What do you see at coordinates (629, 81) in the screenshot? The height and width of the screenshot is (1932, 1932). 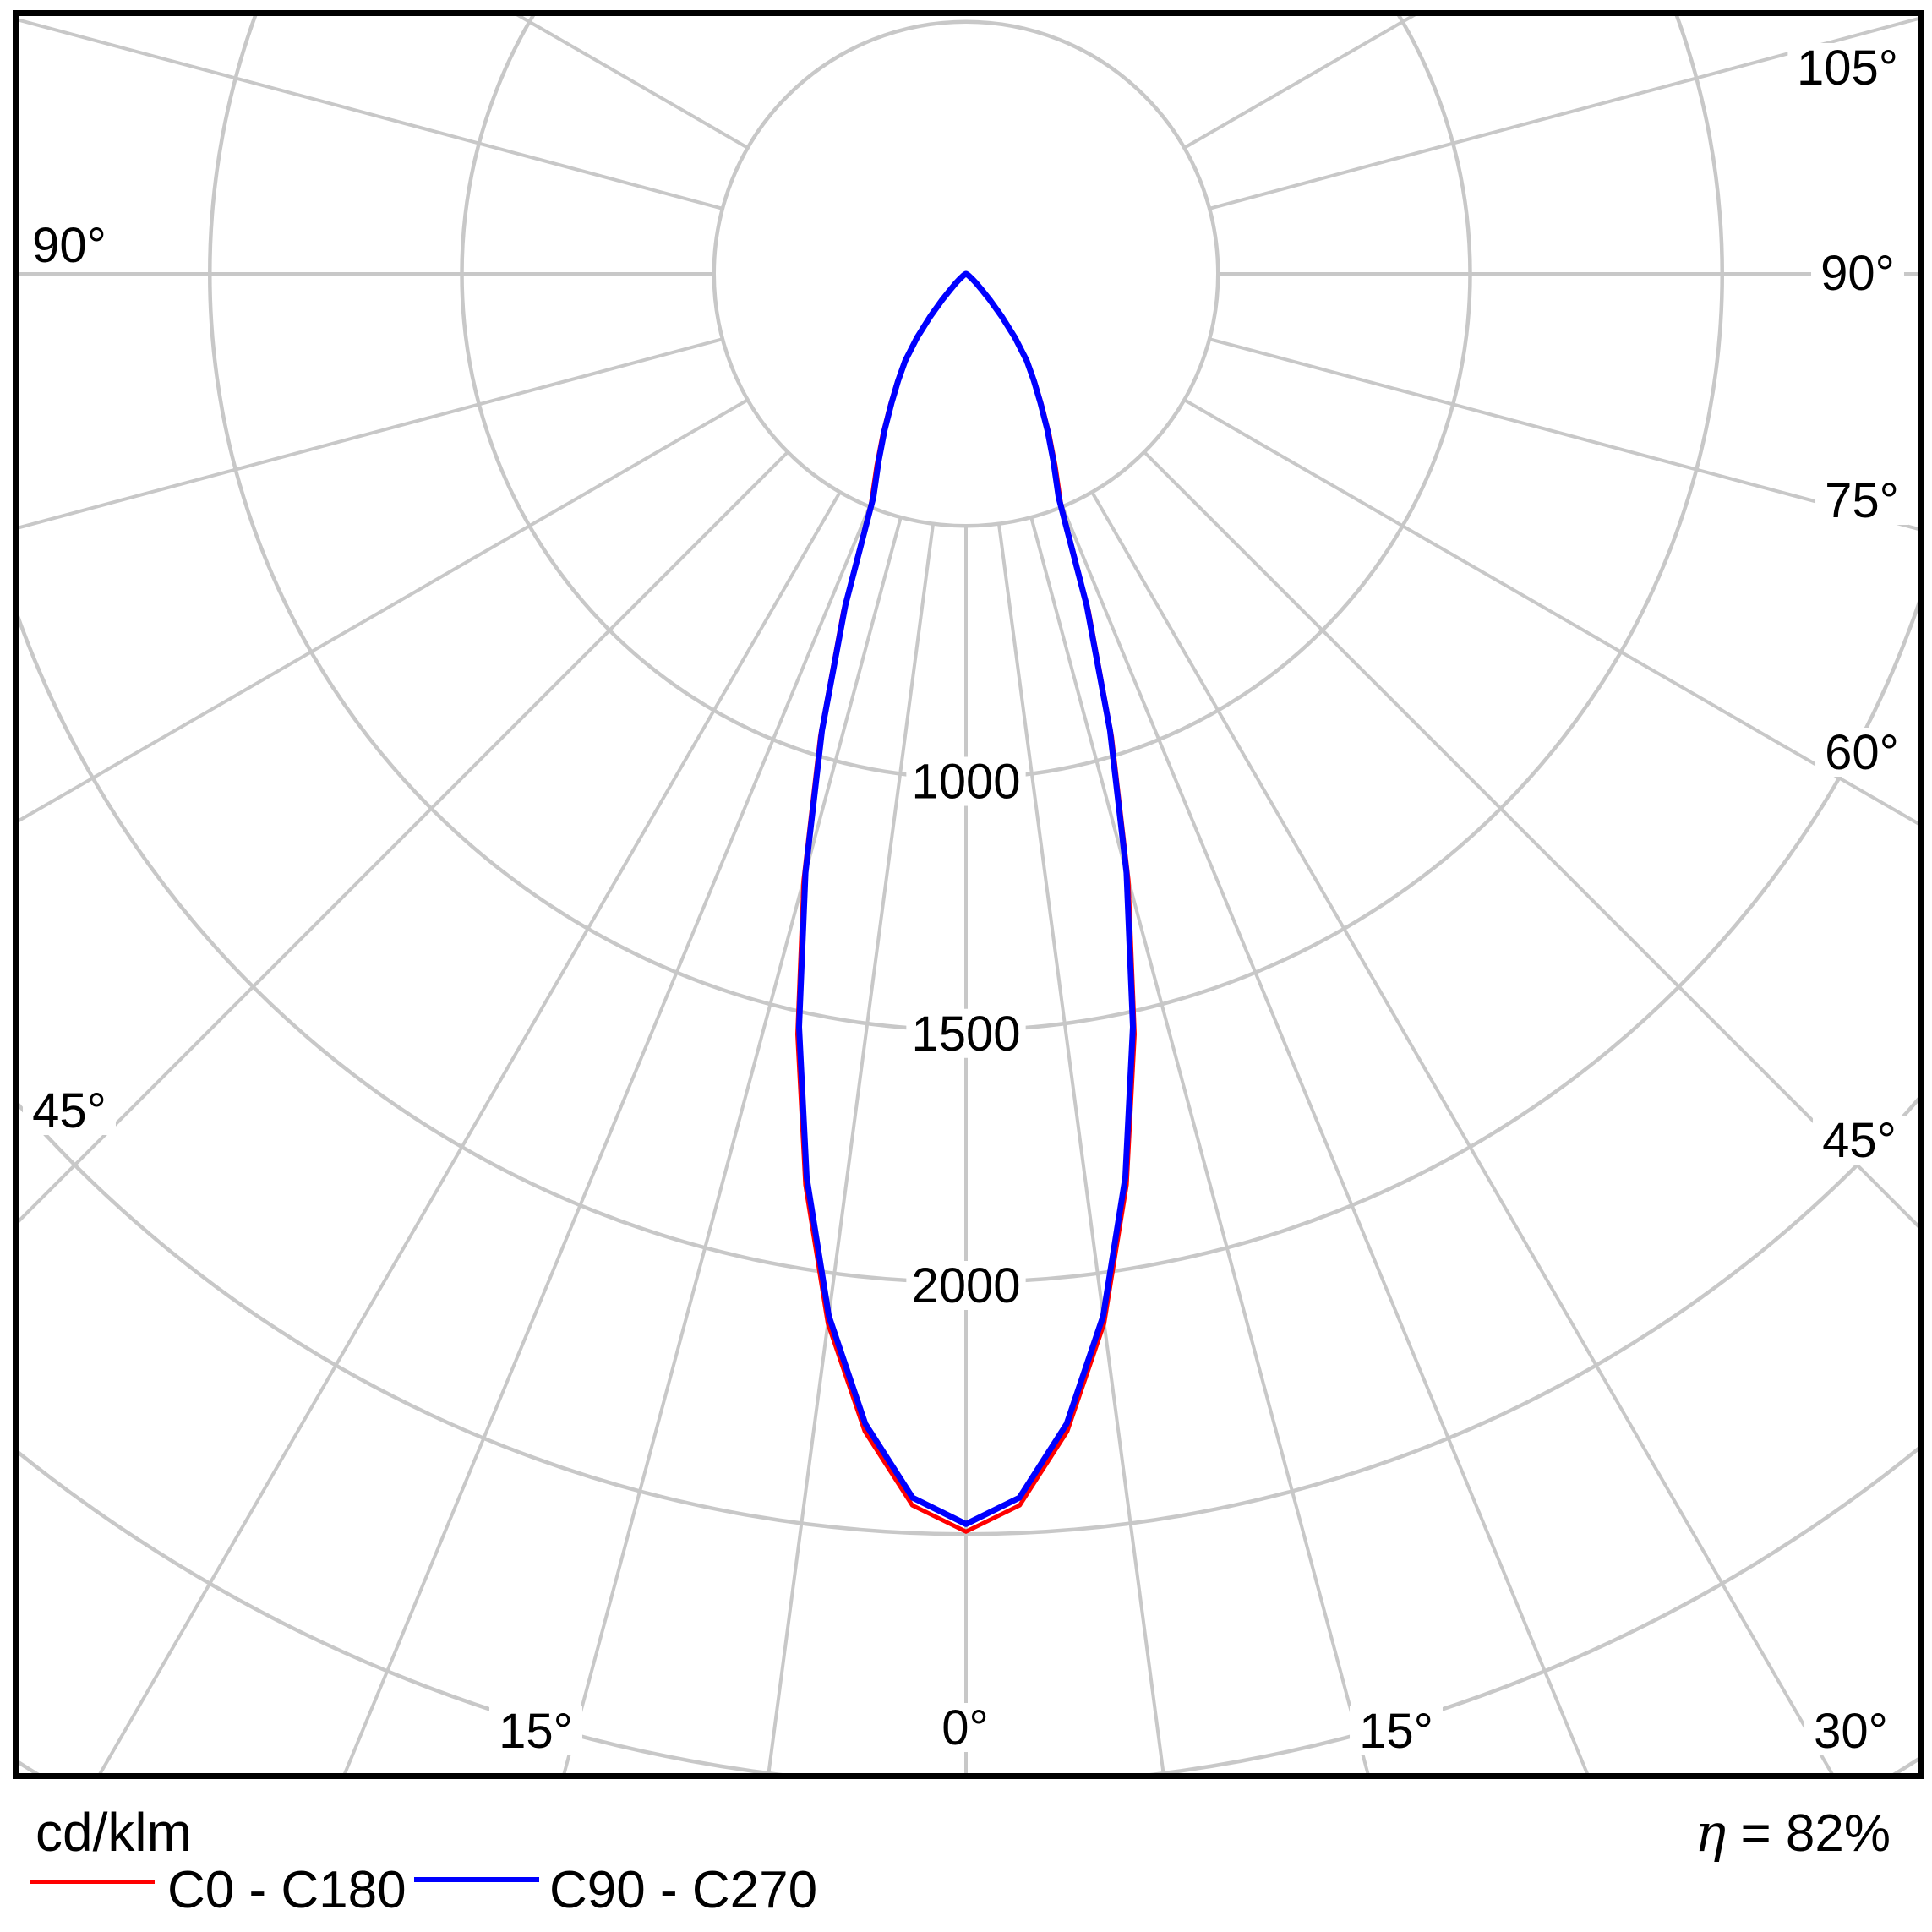 I see `grid-ray--120` at bounding box center [629, 81].